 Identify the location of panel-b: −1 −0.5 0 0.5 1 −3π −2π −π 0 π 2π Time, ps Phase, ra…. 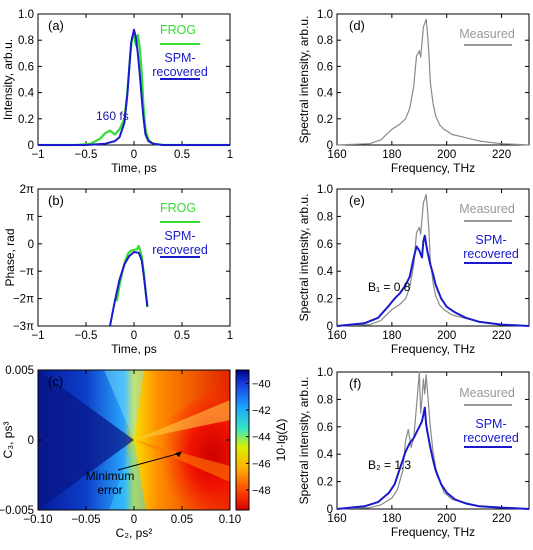
(118, 270).